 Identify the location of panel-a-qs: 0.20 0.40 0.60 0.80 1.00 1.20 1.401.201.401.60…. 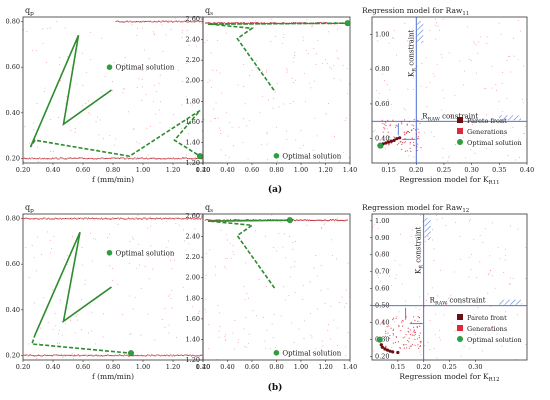
(272, 90).